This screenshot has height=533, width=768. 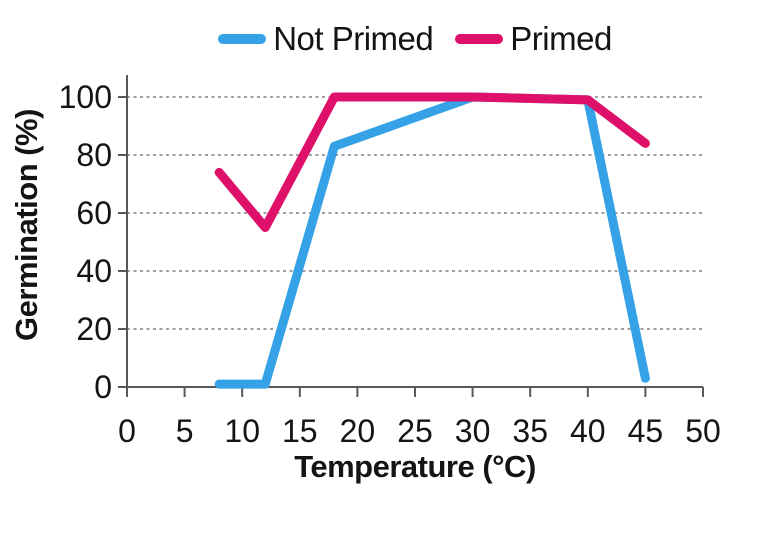 I want to click on y-tick-label-0: 0, so click(x=103, y=387).